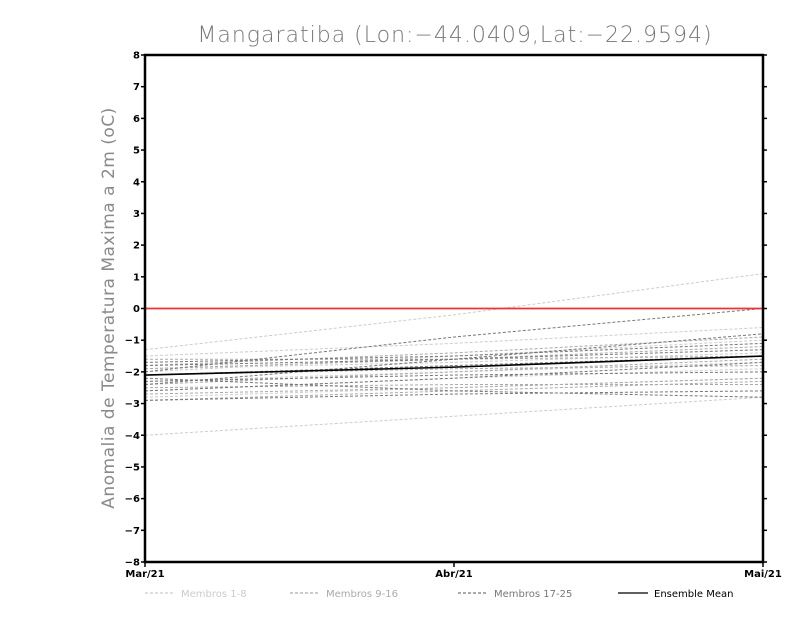  What do you see at coordinates (132, 372) in the screenshot?
I see `y-tick-label: −2` at bounding box center [132, 372].